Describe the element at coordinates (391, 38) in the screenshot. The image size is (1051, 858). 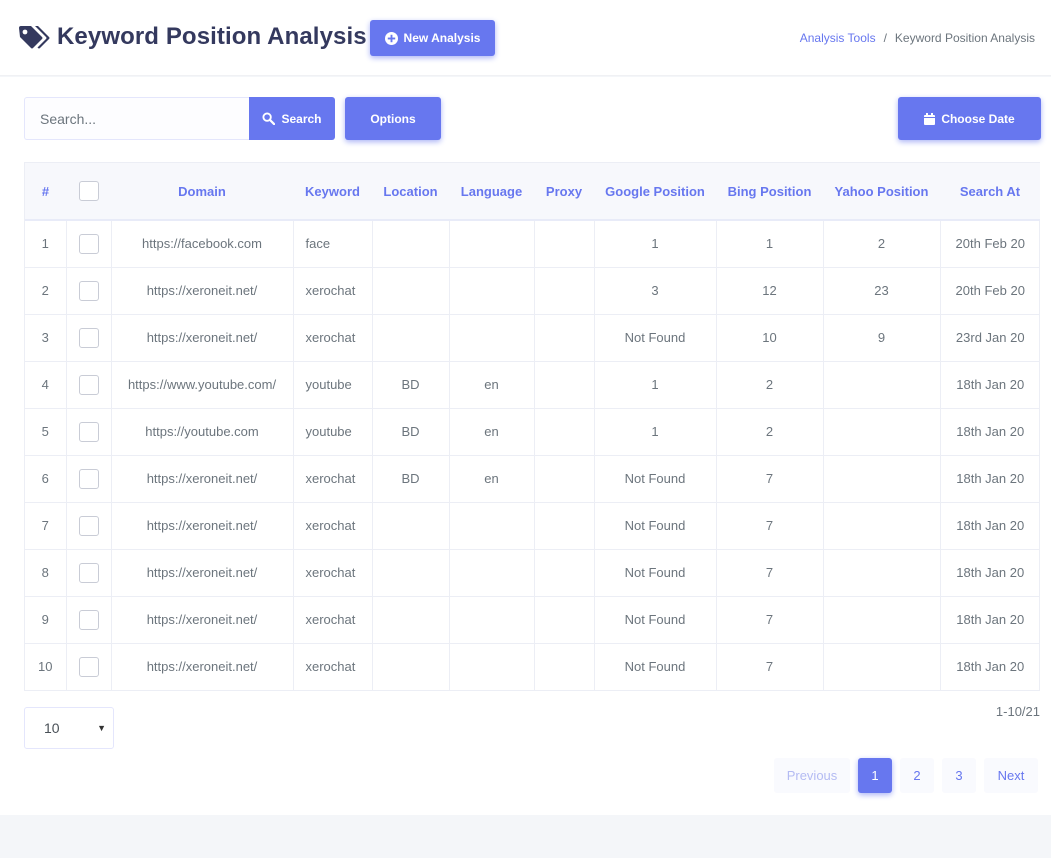
I see `plus-circle-icon` at that location.